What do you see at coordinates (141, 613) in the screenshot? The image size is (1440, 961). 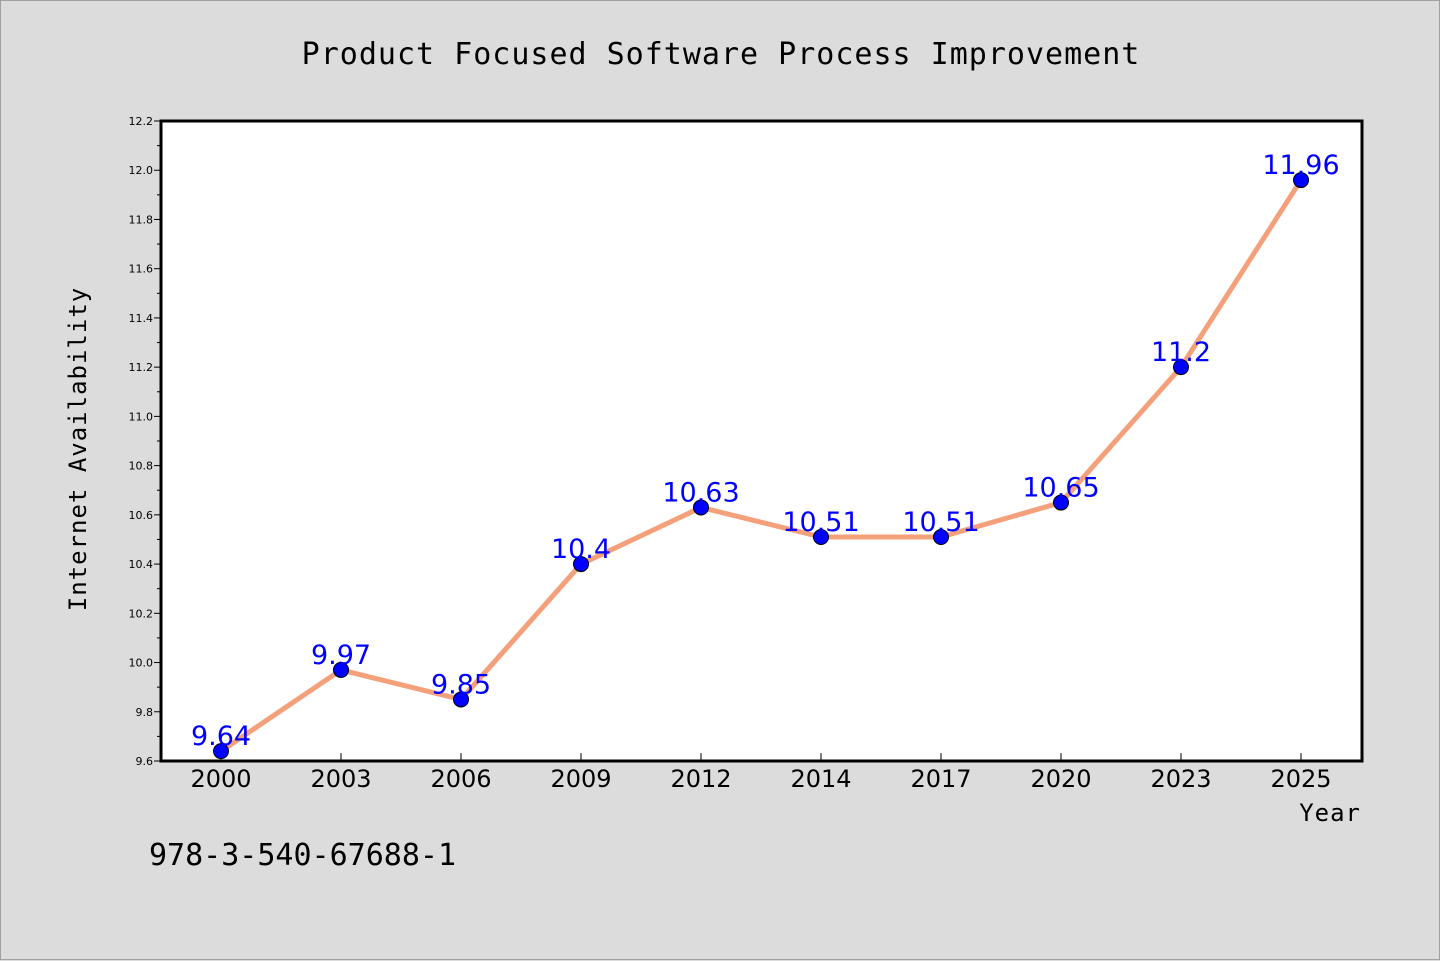 I see `y-tick-label: 10.2` at bounding box center [141, 613].